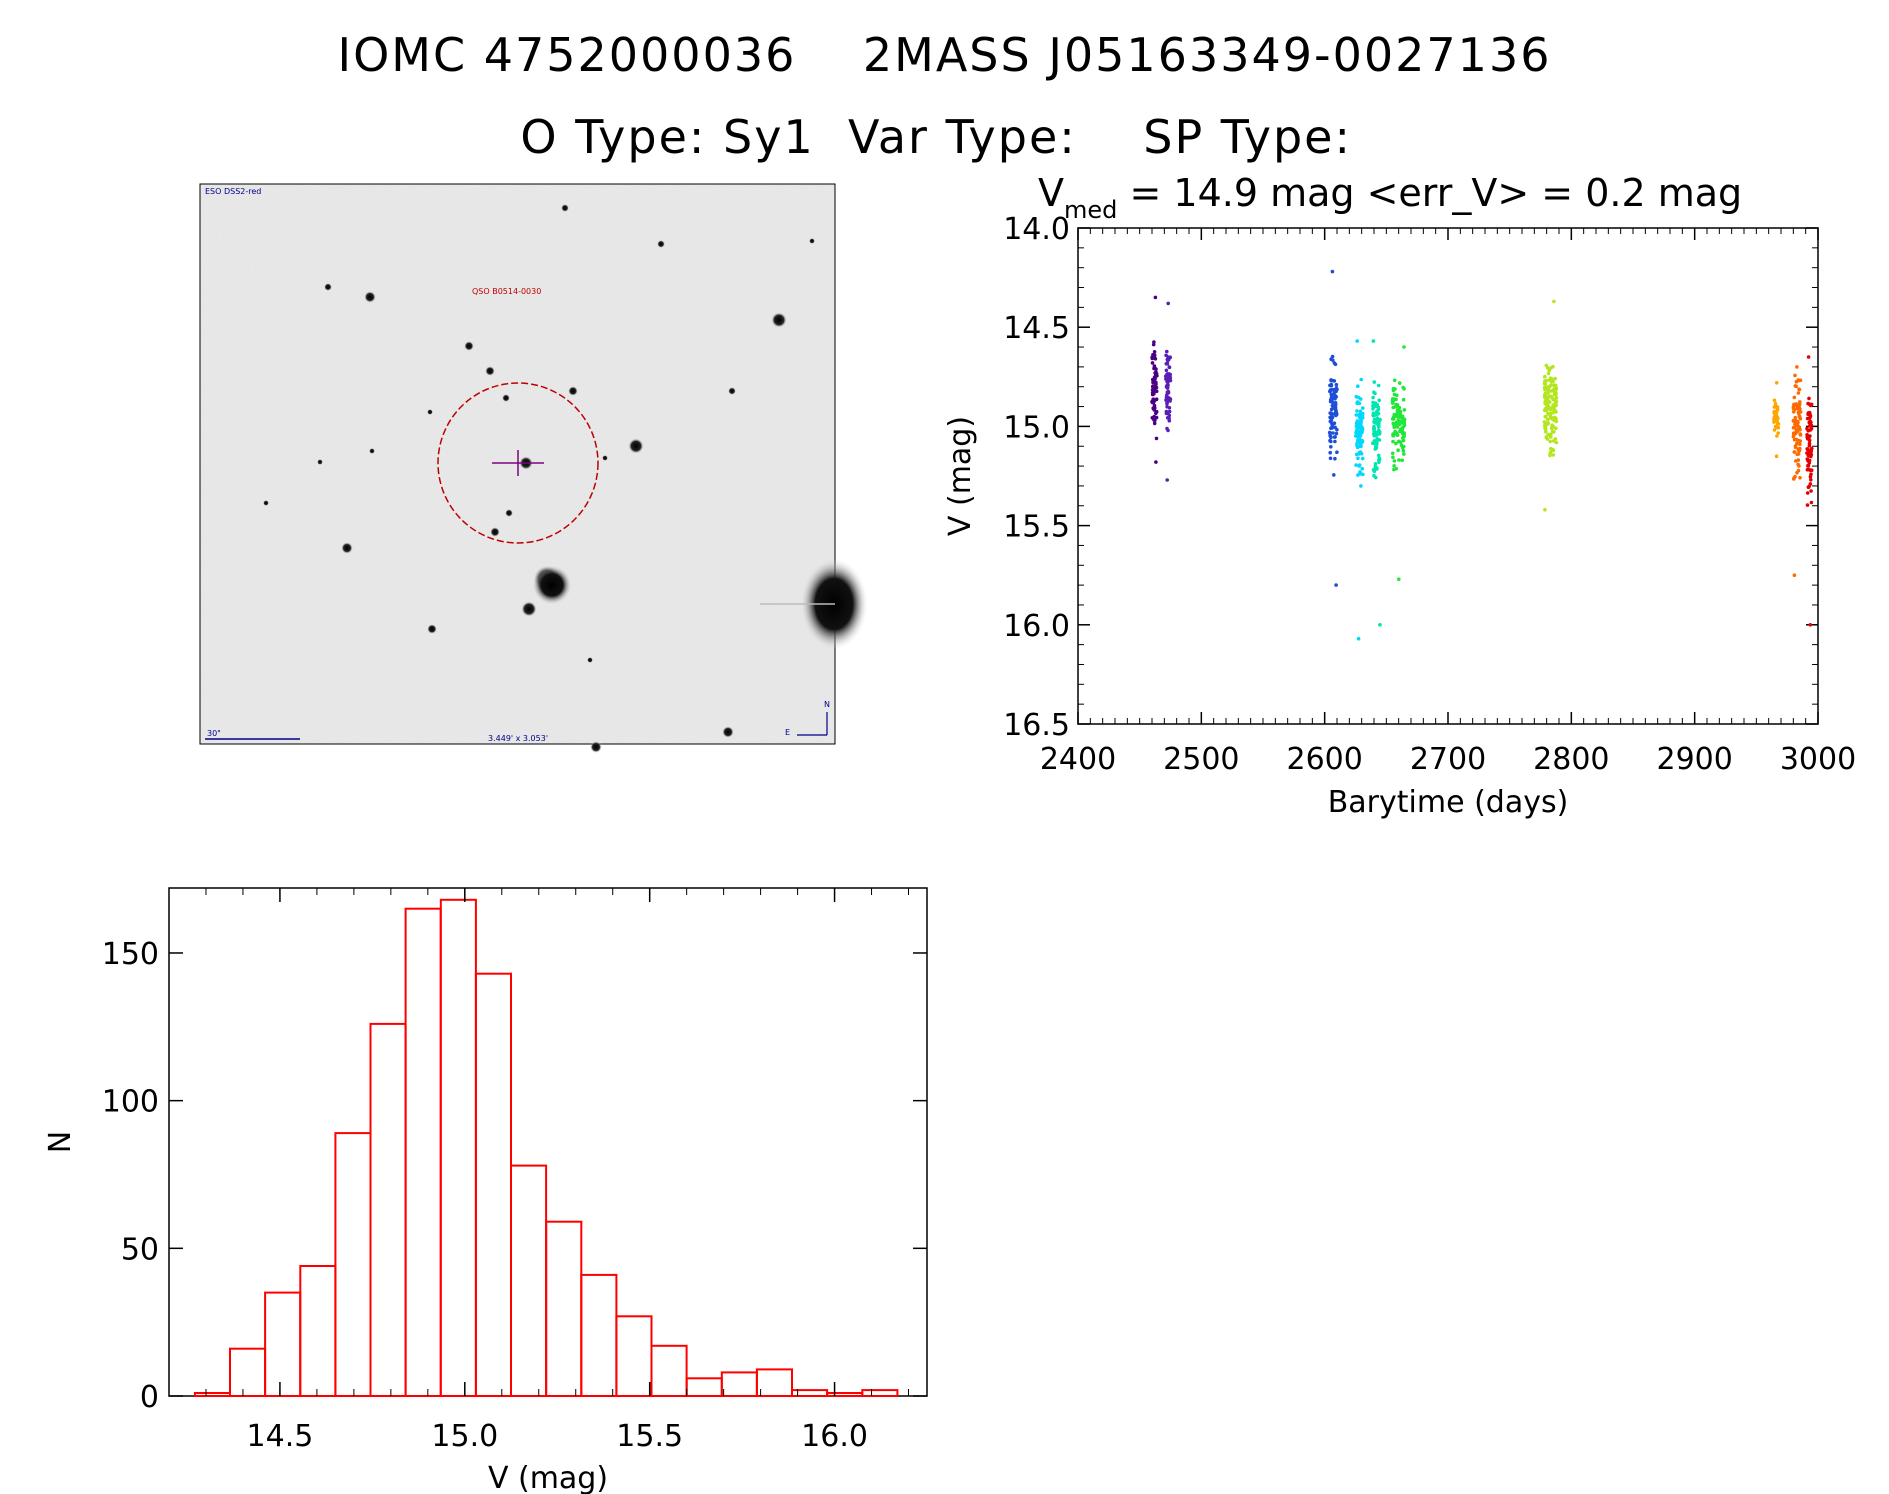 The image size is (1889, 1494). Describe the element at coordinates (140, 1249) in the screenshot. I see `hist-ytick-label: 50` at that location.